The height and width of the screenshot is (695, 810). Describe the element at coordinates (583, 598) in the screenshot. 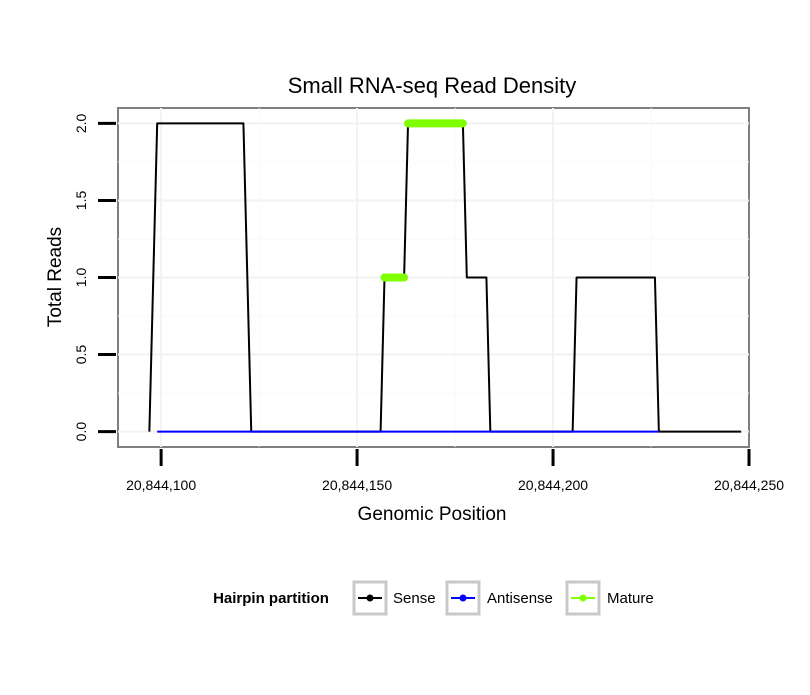

I see `legend-dot-mature` at that location.